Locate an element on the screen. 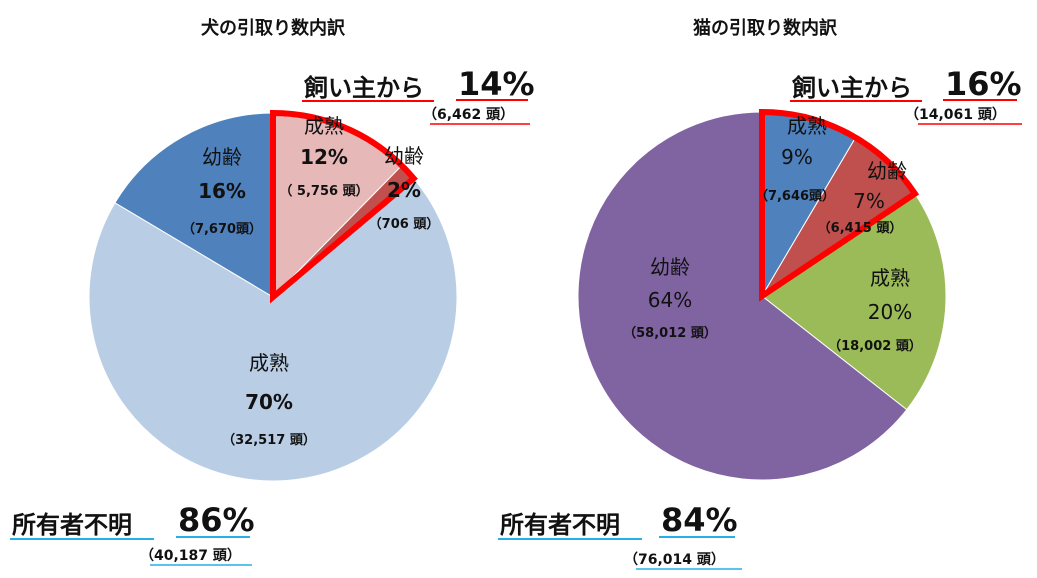  dog-young-owner-count: （706 頭） is located at coordinates (404, 224).